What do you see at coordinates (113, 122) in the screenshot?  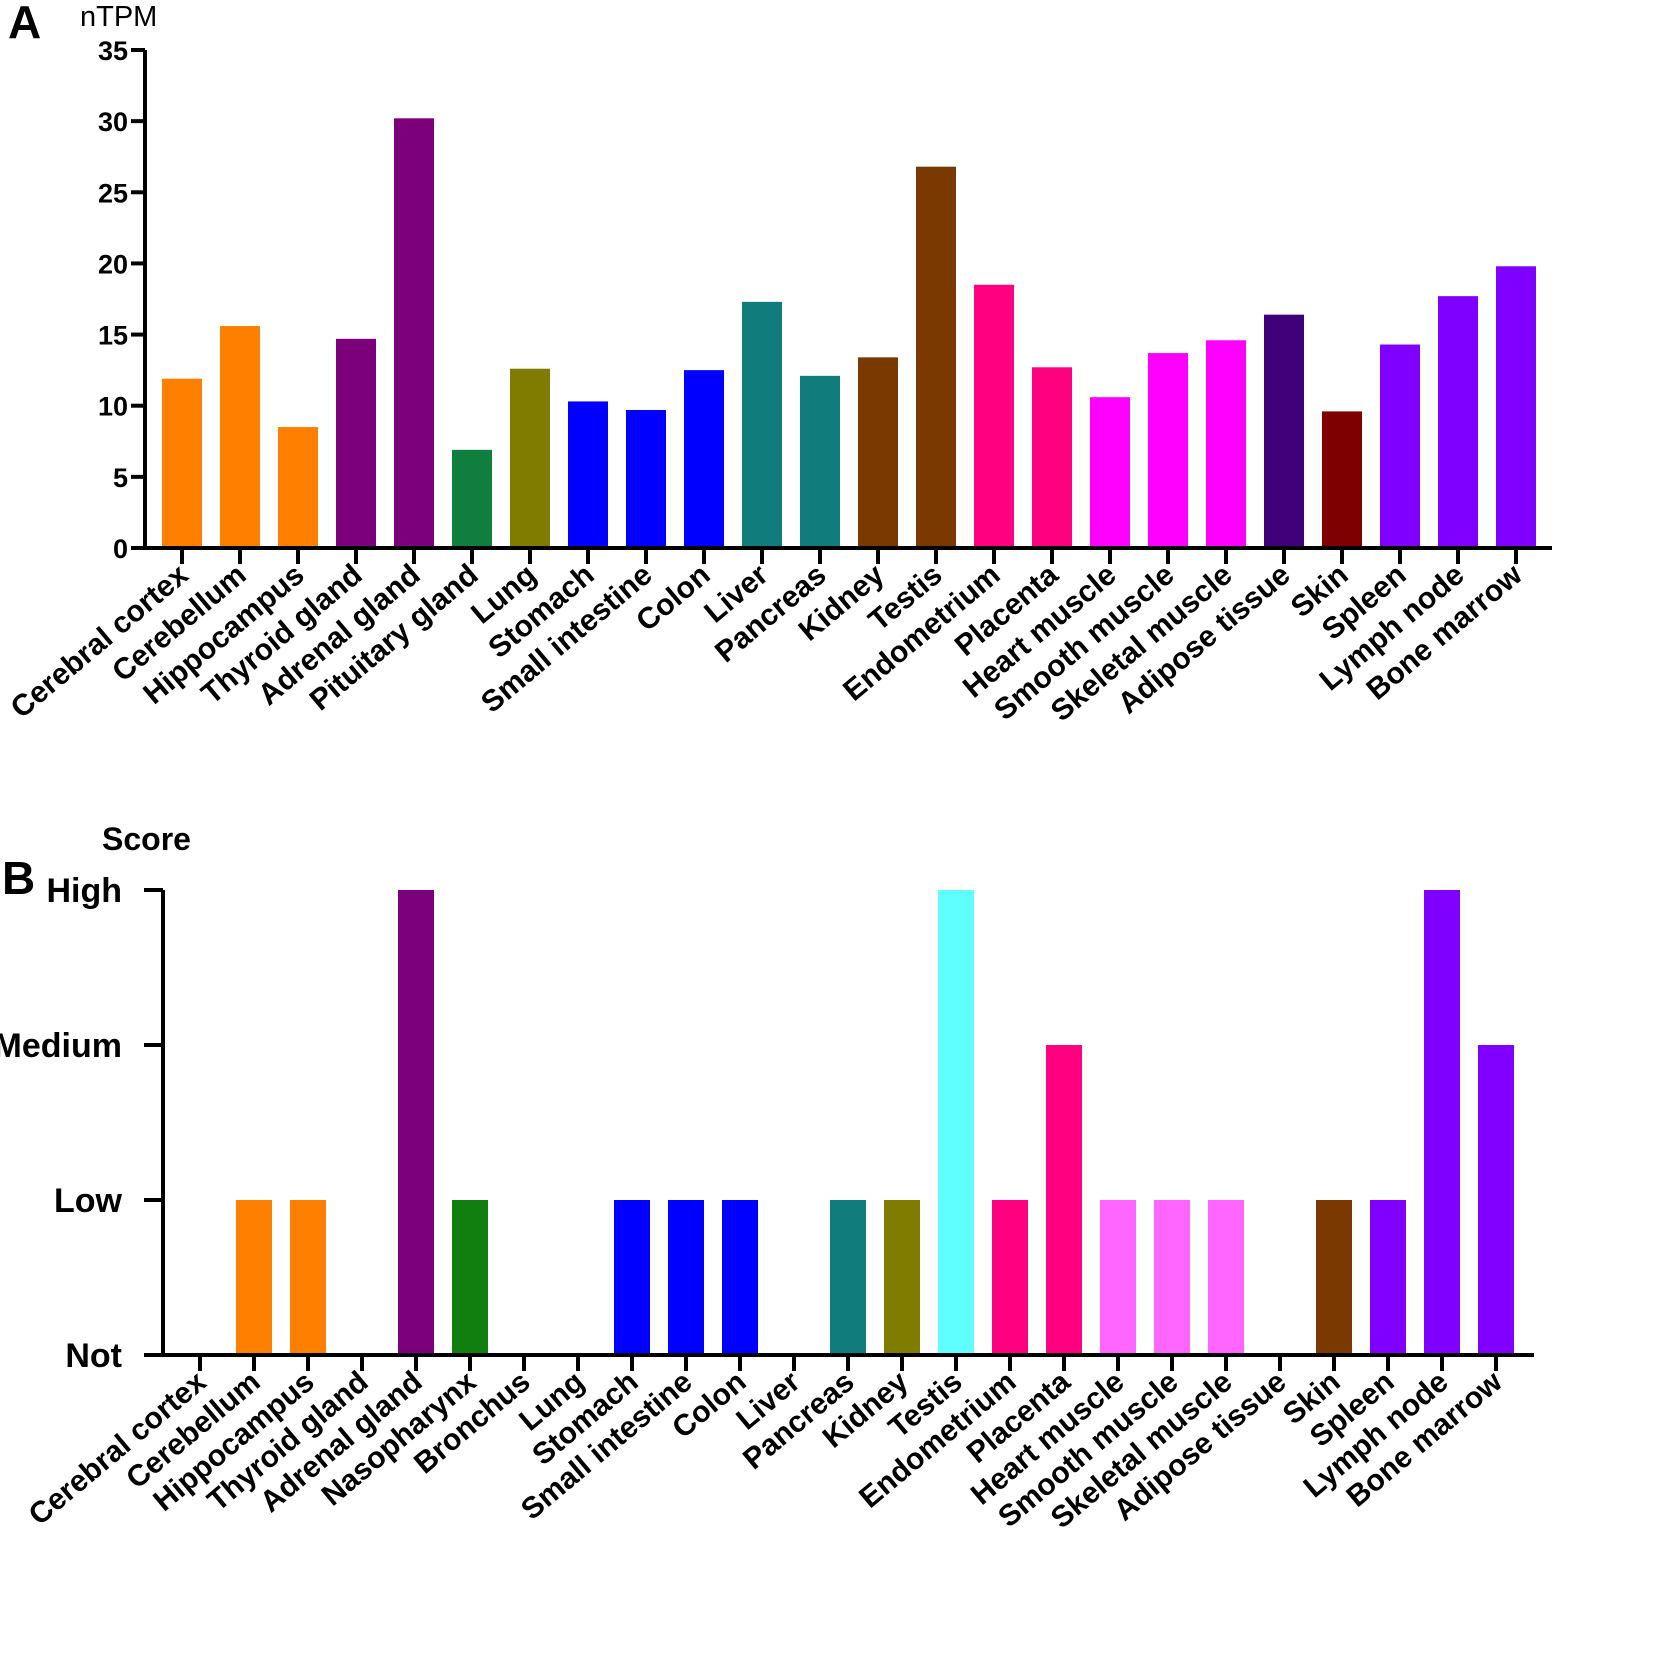 I see `y-tick-label: 30` at bounding box center [113, 122].